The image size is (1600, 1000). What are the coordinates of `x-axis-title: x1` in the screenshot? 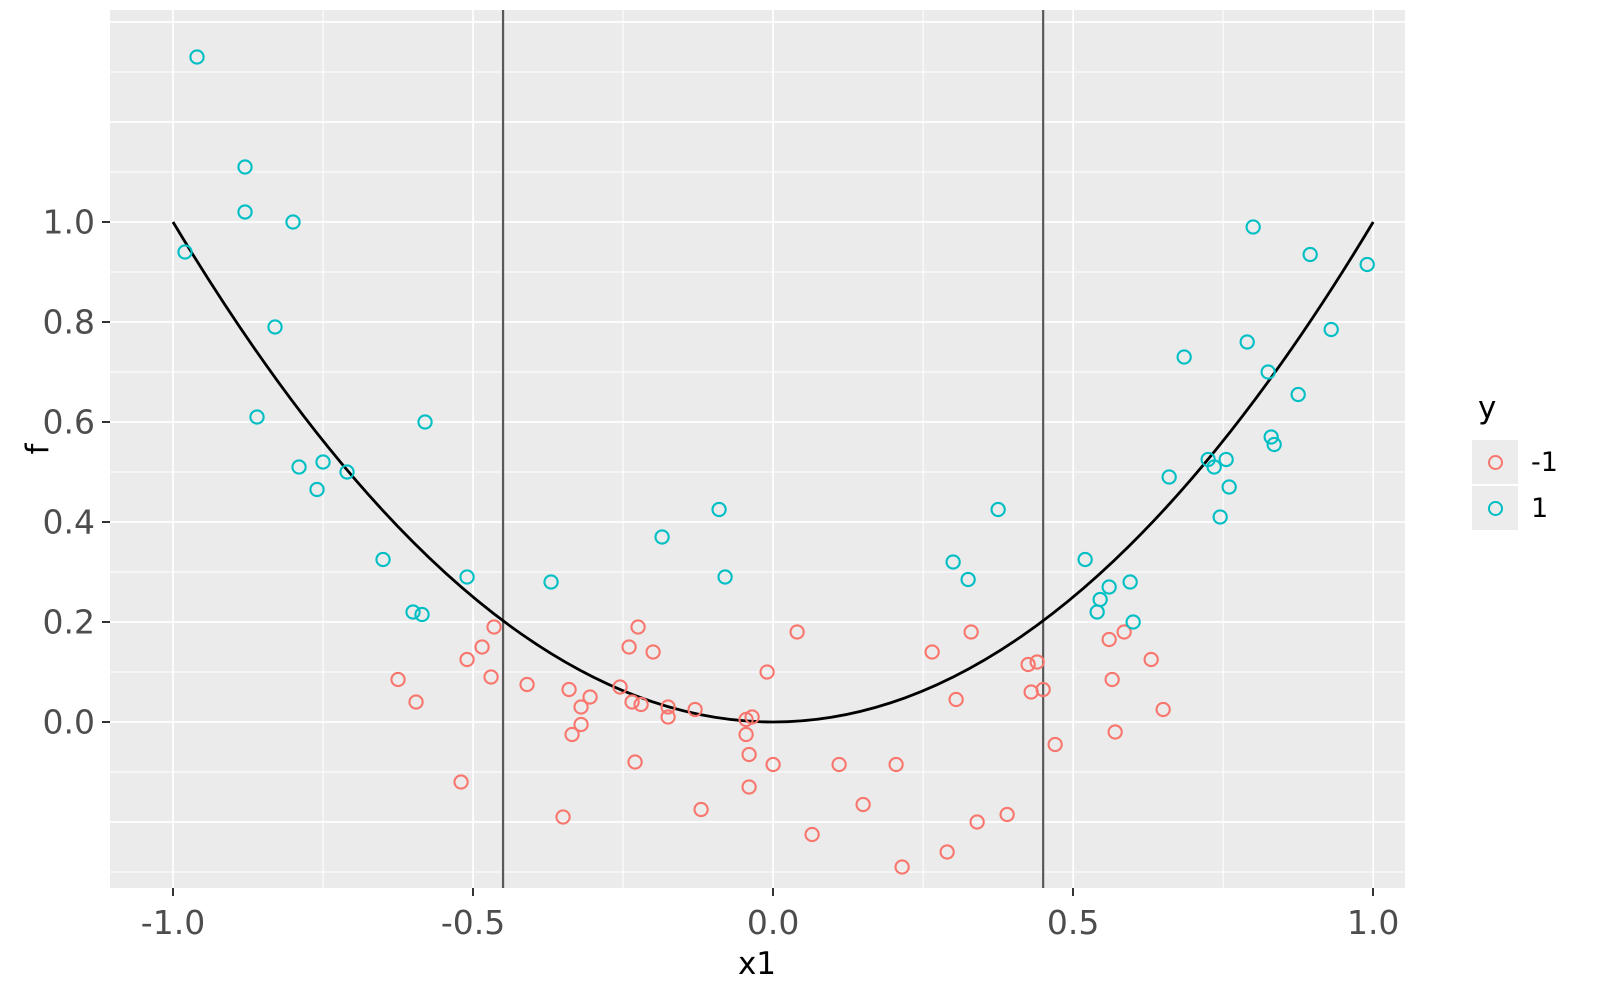 It's located at (757, 964).